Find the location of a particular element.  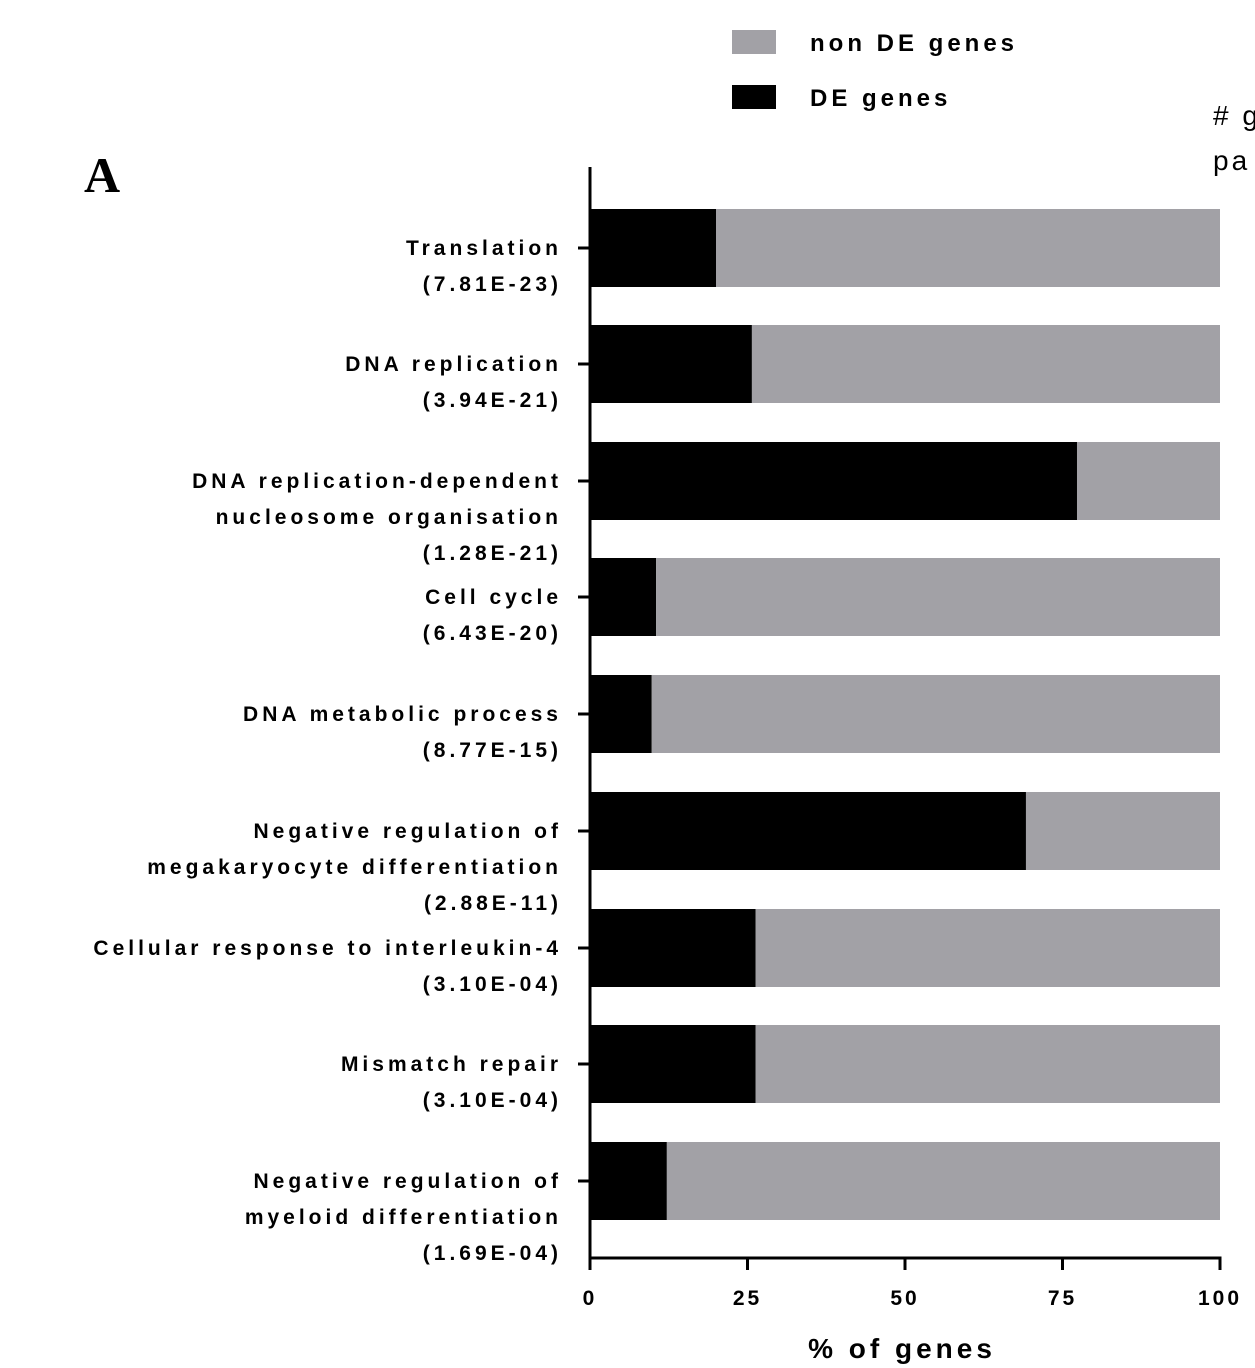

category-label: Cell cycle is located at coordinates (493, 597).